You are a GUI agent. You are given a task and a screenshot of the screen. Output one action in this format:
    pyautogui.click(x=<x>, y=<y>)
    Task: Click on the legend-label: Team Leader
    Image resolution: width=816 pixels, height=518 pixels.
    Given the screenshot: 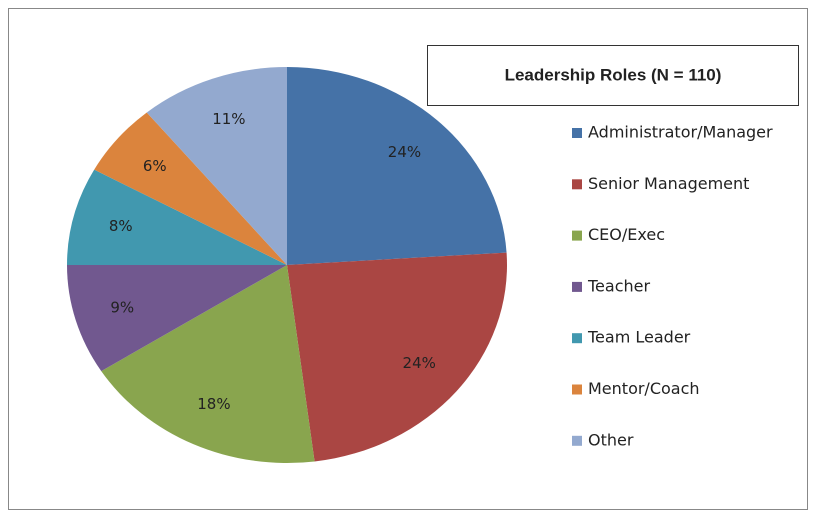 What is the action you would take?
    pyautogui.click(x=639, y=337)
    